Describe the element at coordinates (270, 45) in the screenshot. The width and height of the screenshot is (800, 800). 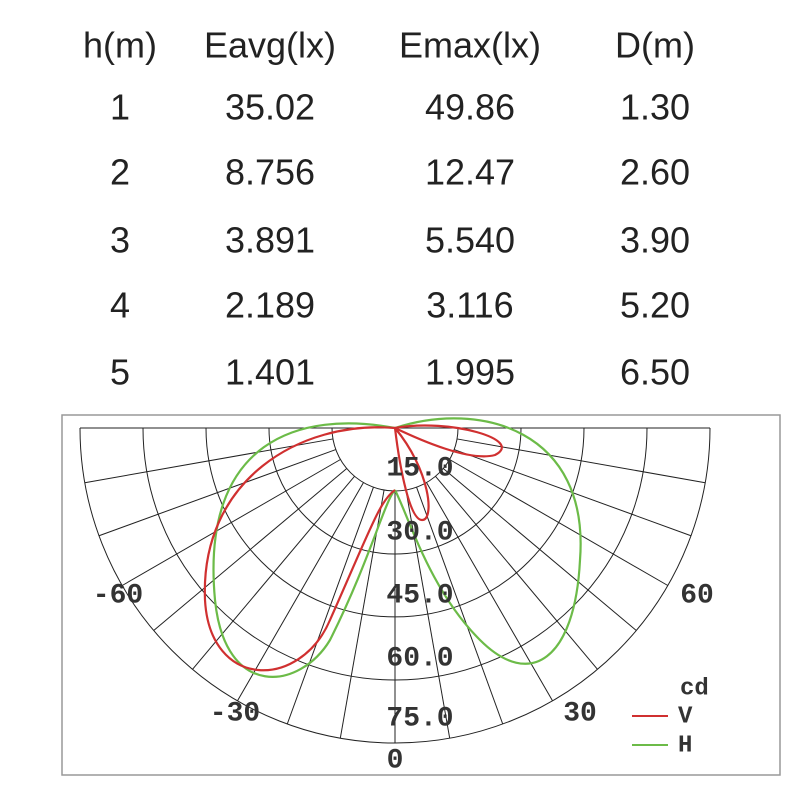
I see `table-header: Eavg(lx)` at that location.